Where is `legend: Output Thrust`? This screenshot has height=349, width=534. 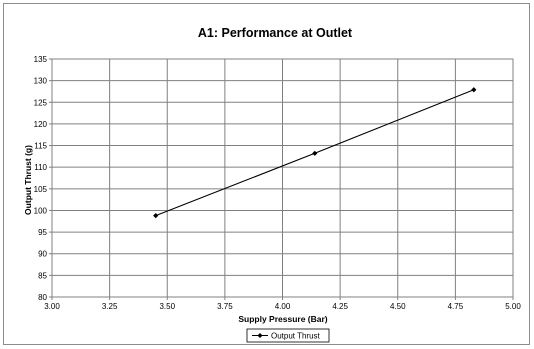 legend: Output Thrust is located at coordinates (288, 335).